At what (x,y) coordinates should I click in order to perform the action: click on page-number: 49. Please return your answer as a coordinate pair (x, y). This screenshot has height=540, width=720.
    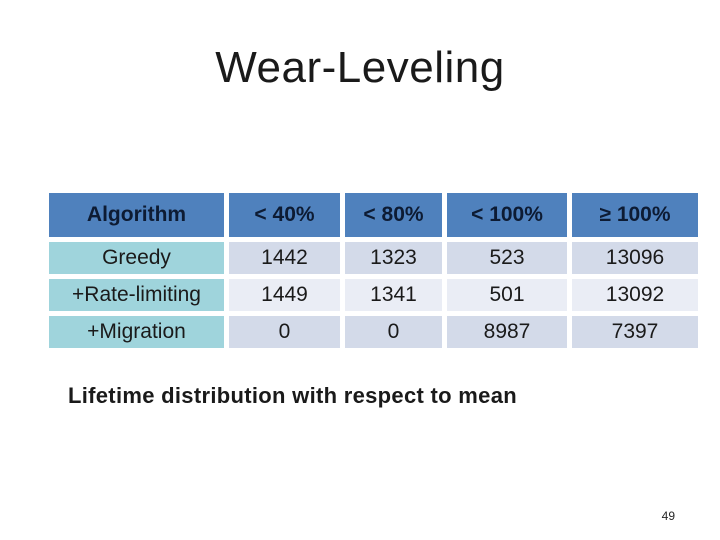
    Looking at the image, I should click on (668, 516).